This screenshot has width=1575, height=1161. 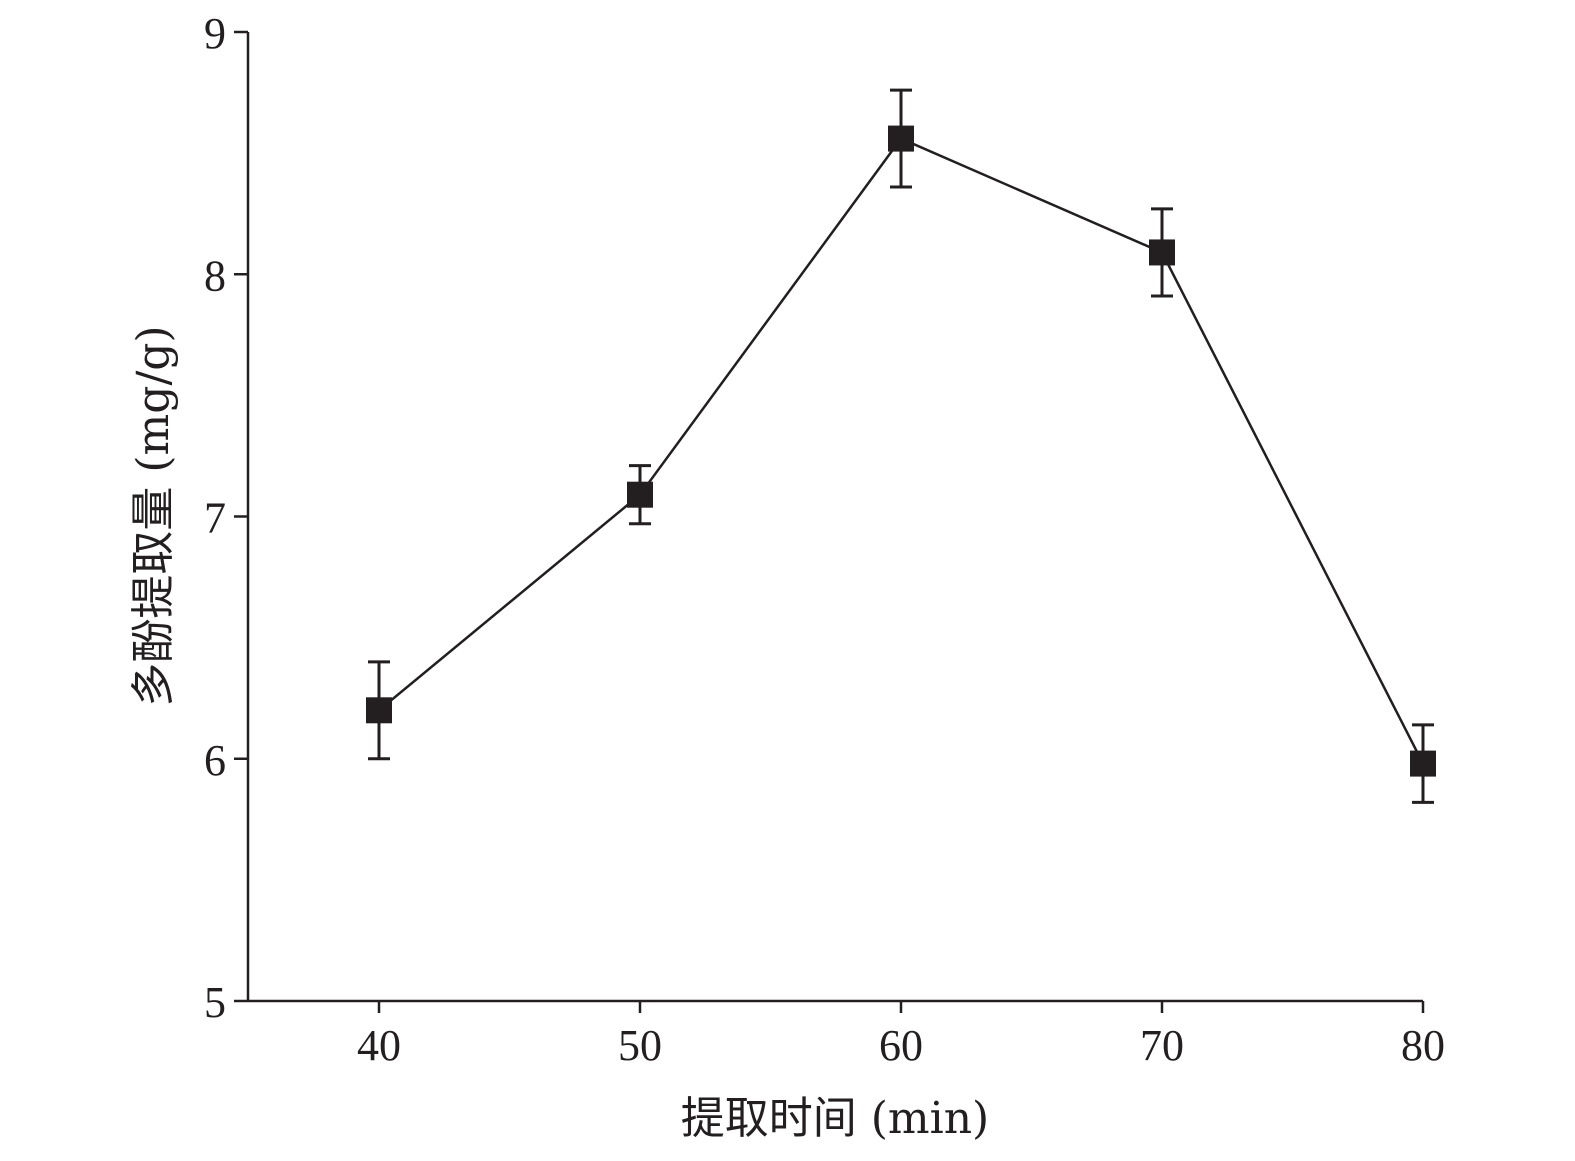 What do you see at coordinates (640, 1045) in the screenshot?
I see `x-tick-label: 50` at bounding box center [640, 1045].